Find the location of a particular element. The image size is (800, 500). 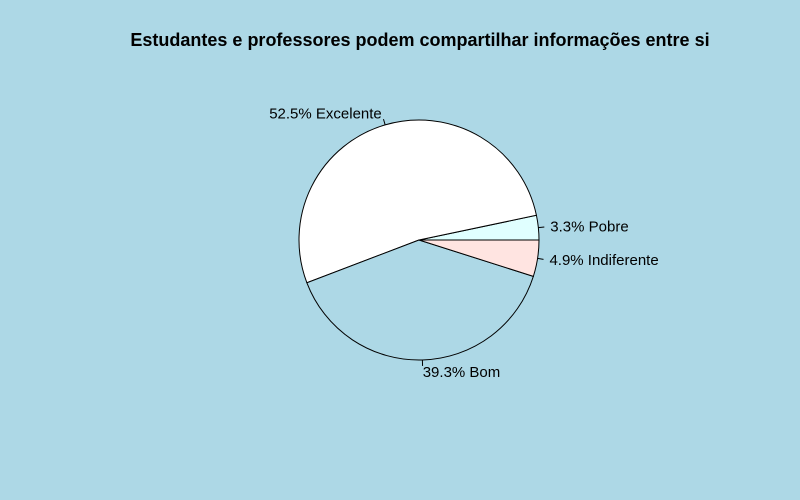

pie-label-bom: 39.3% Bom is located at coordinates (462, 372).